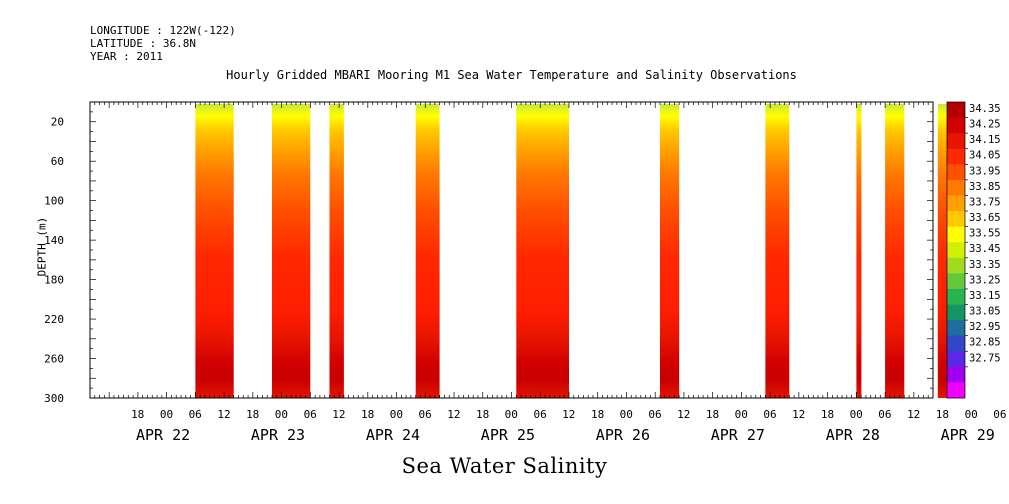  I want to click on legend-label: 33.25, so click(985, 280).